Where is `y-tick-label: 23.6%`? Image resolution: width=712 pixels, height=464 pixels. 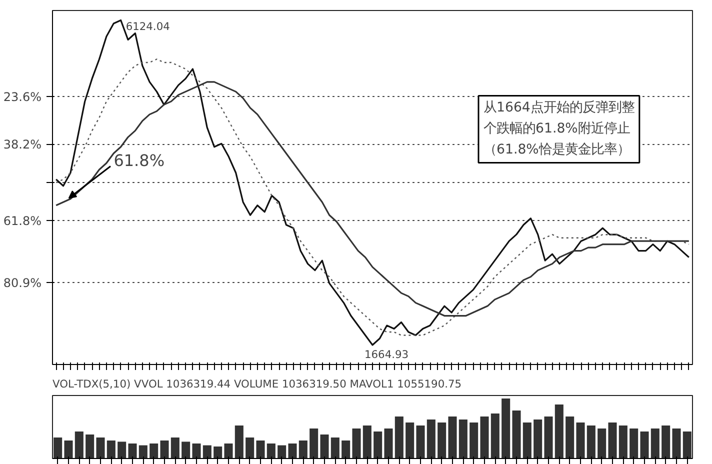 y-tick-label: 23.6% is located at coordinates (22, 97).